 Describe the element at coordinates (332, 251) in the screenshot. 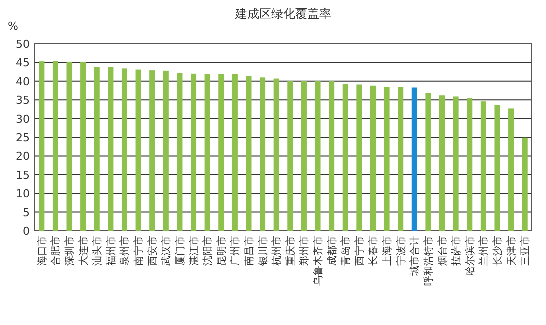

I see `x-tick-label: 成都市` at that location.